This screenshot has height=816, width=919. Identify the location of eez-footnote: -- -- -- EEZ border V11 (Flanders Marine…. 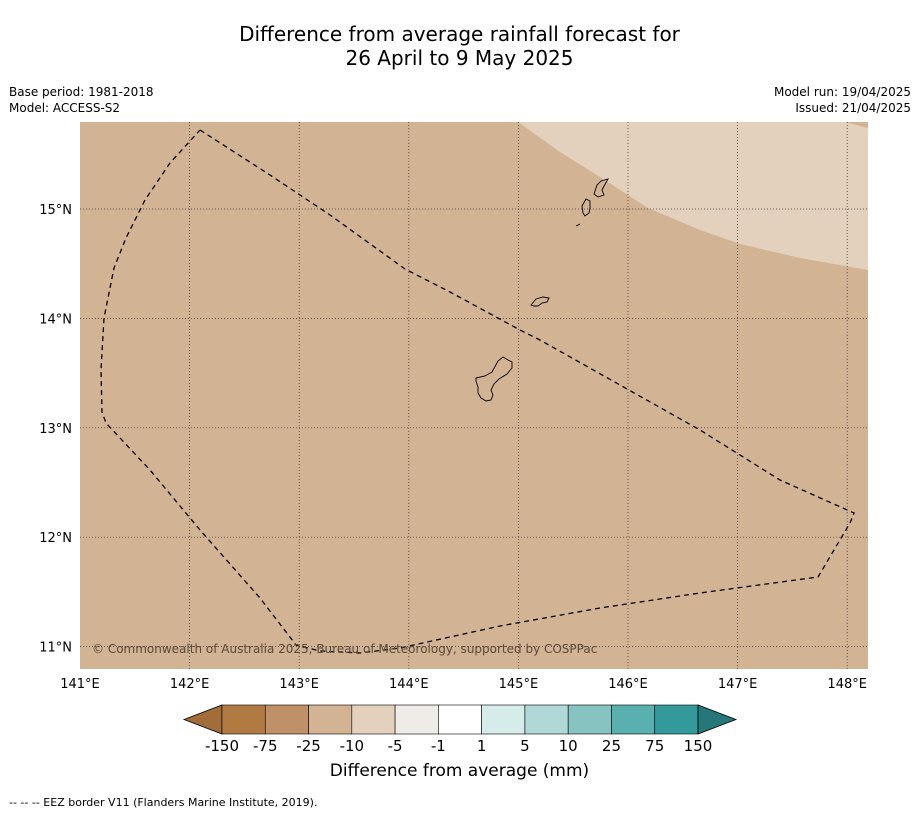
(163, 802).